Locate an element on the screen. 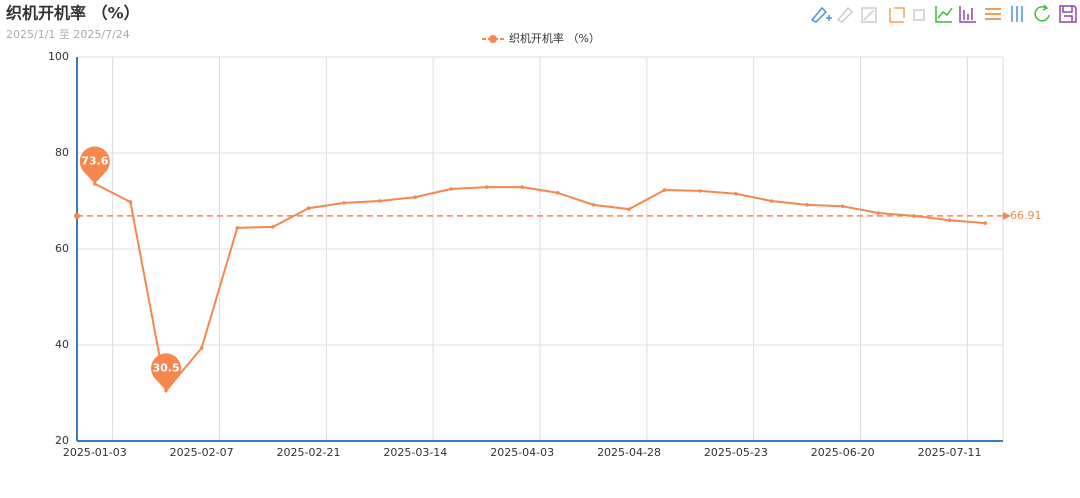  average-arrow is located at coordinates (1007, 215).